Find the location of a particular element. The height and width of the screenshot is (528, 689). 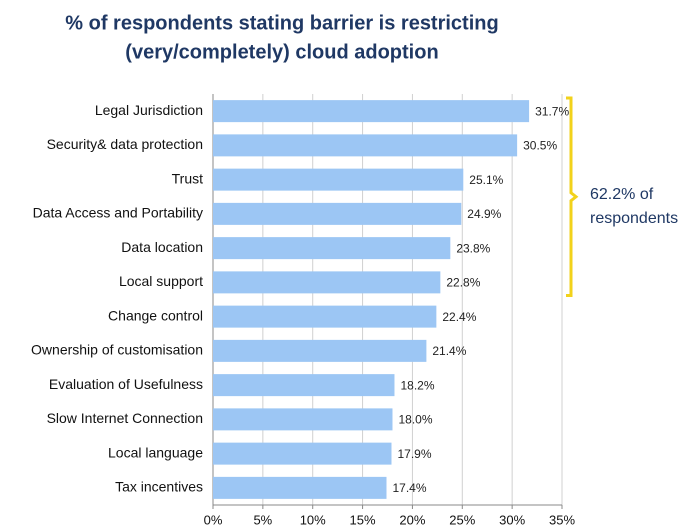

value-label: 24.9% is located at coordinates (484, 214).